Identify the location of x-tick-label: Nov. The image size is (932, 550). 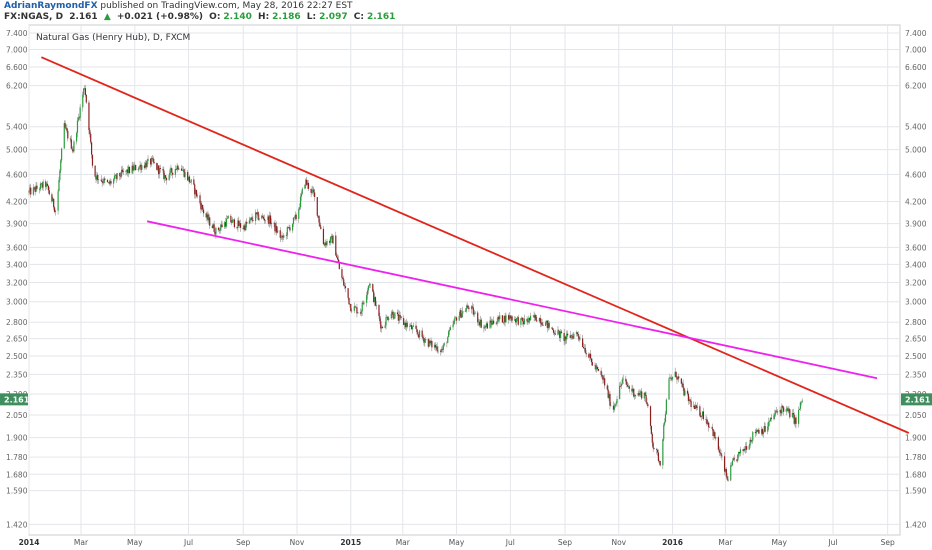
(618, 542).